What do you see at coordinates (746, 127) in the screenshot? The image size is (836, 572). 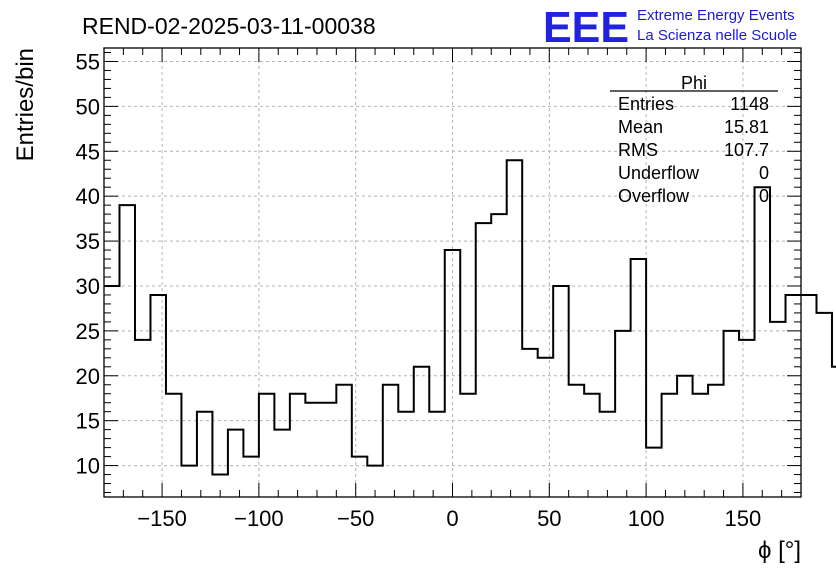 I see `stats-value: 15.81` at bounding box center [746, 127].